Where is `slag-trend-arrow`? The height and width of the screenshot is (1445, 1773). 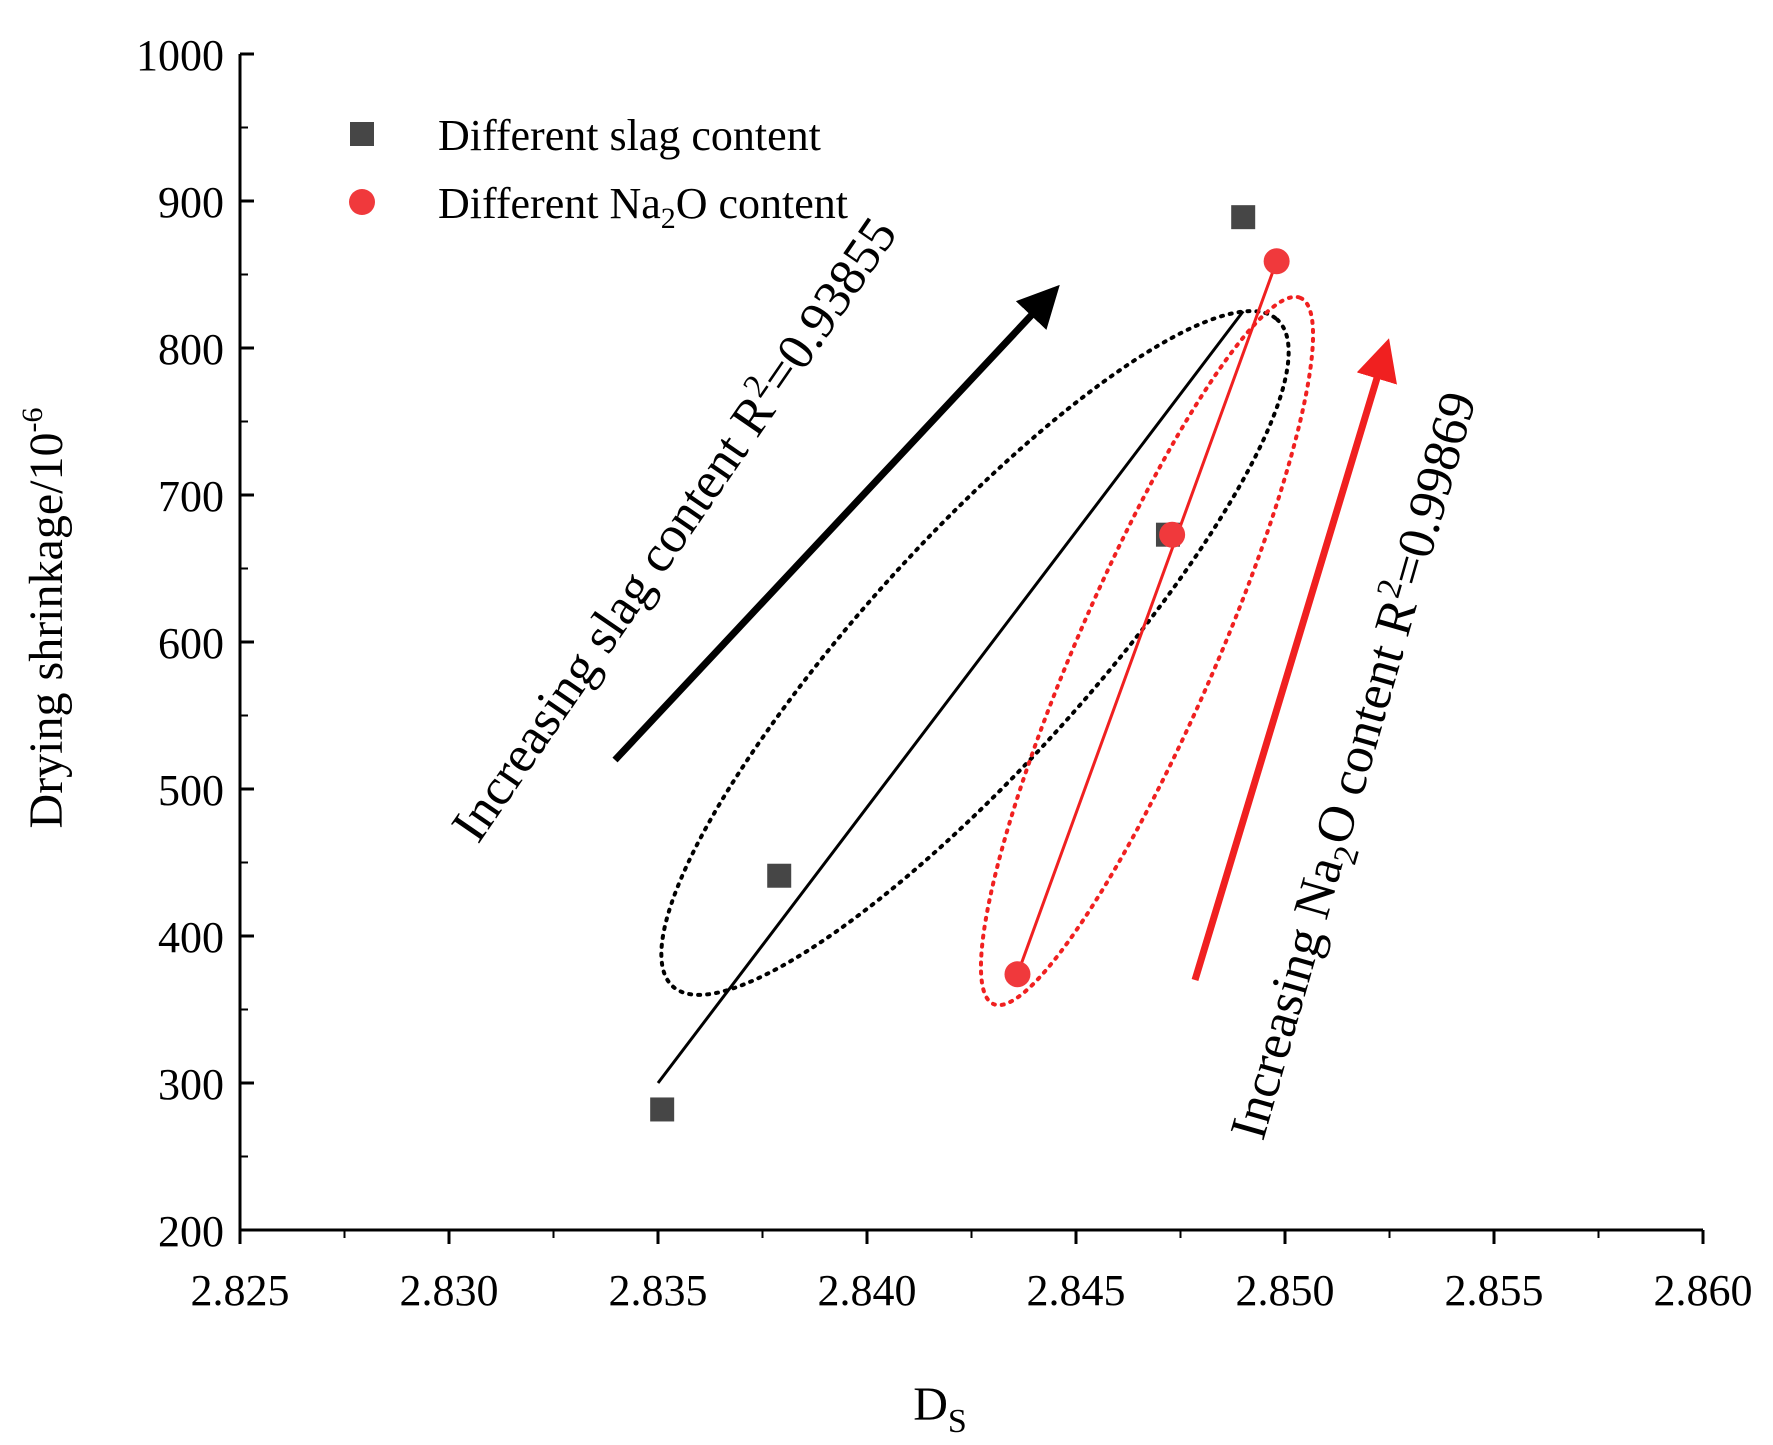 slag-trend-arrow is located at coordinates (836, 523).